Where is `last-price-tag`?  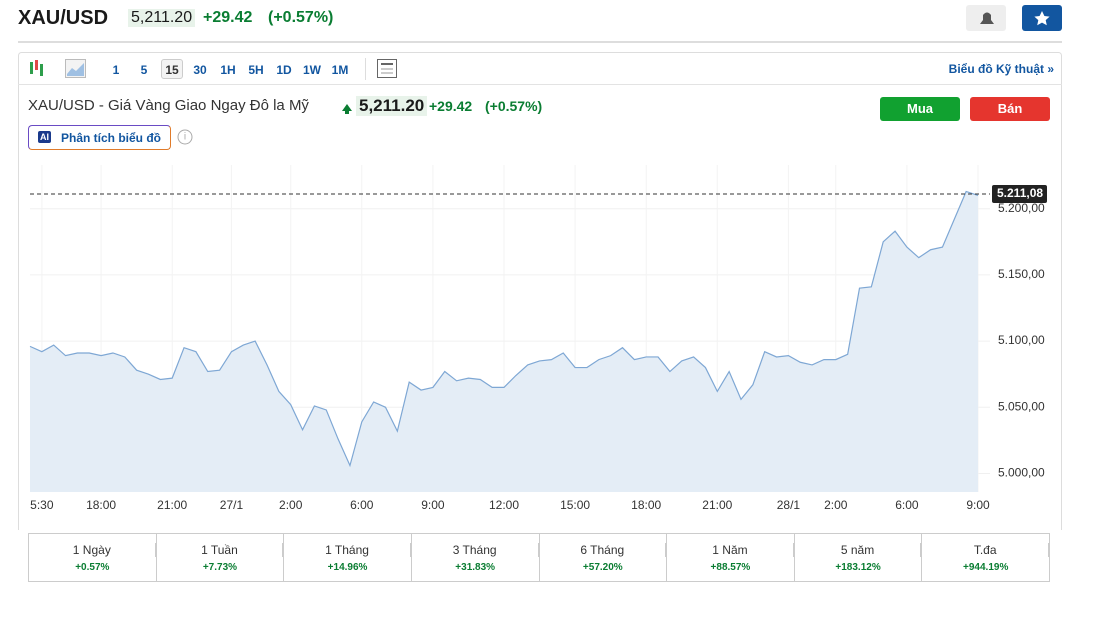
last-price-tag is located at coordinates (1019, 194).